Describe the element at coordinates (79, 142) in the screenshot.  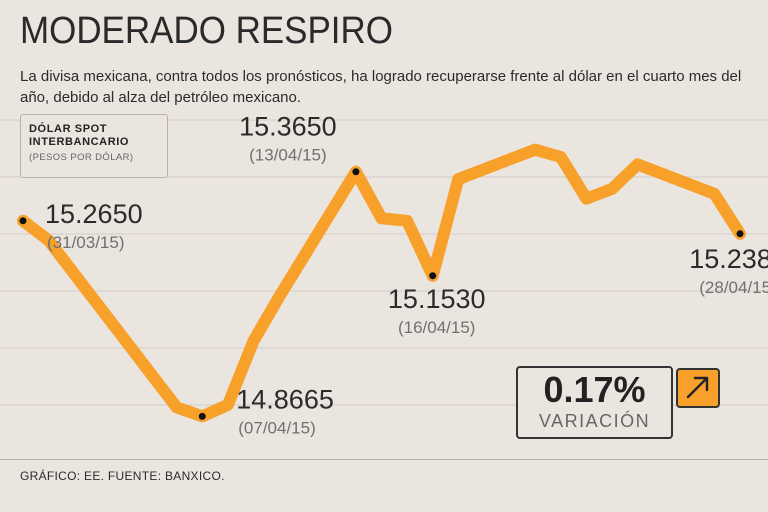
I see `unit-line-2: INTERBANCARIO` at that location.